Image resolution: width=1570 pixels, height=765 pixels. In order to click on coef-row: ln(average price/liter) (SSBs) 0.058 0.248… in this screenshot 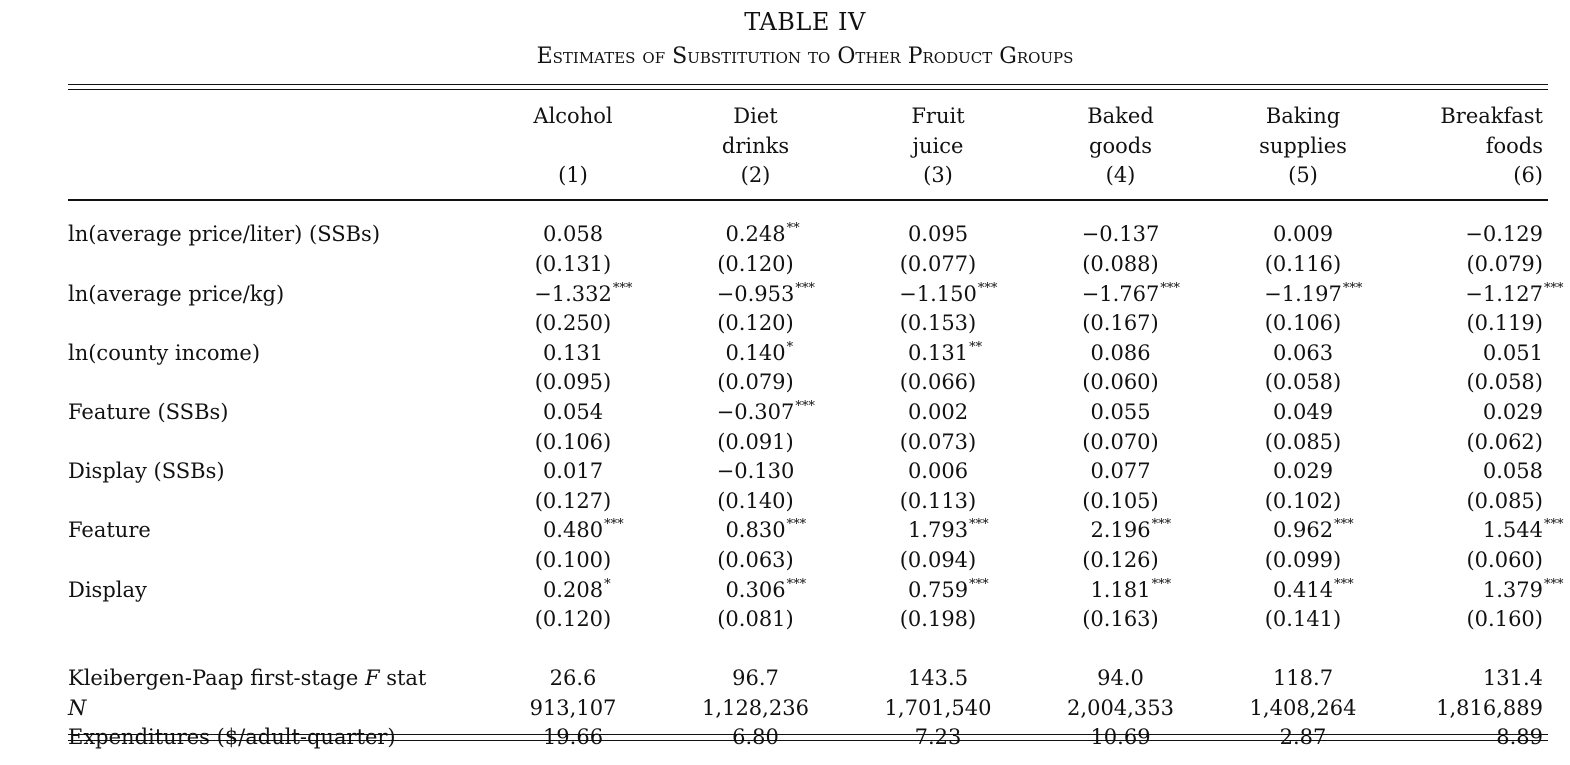, I will do `click(808, 235)`.